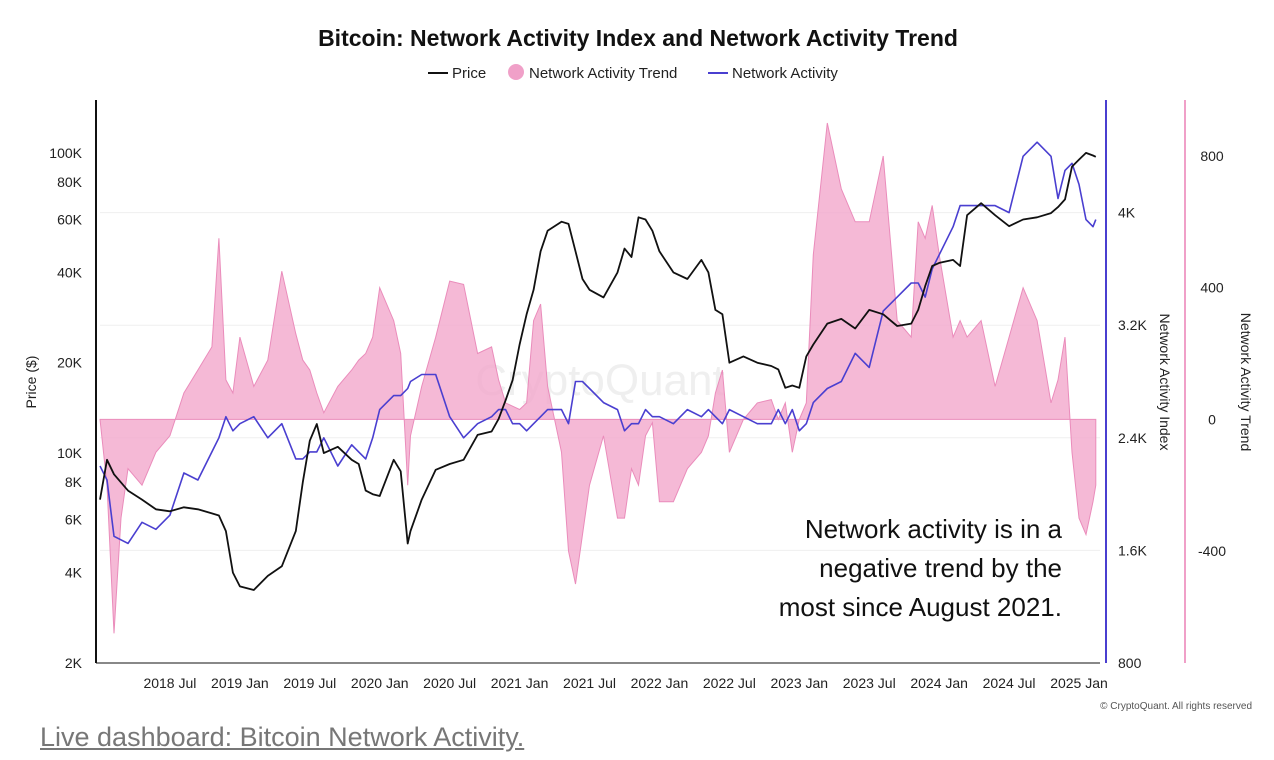 The image size is (1274, 760). What do you see at coordinates (1132, 550) in the screenshot?
I see `right-activity-tick-label: 1.6K` at bounding box center [1132, 550].